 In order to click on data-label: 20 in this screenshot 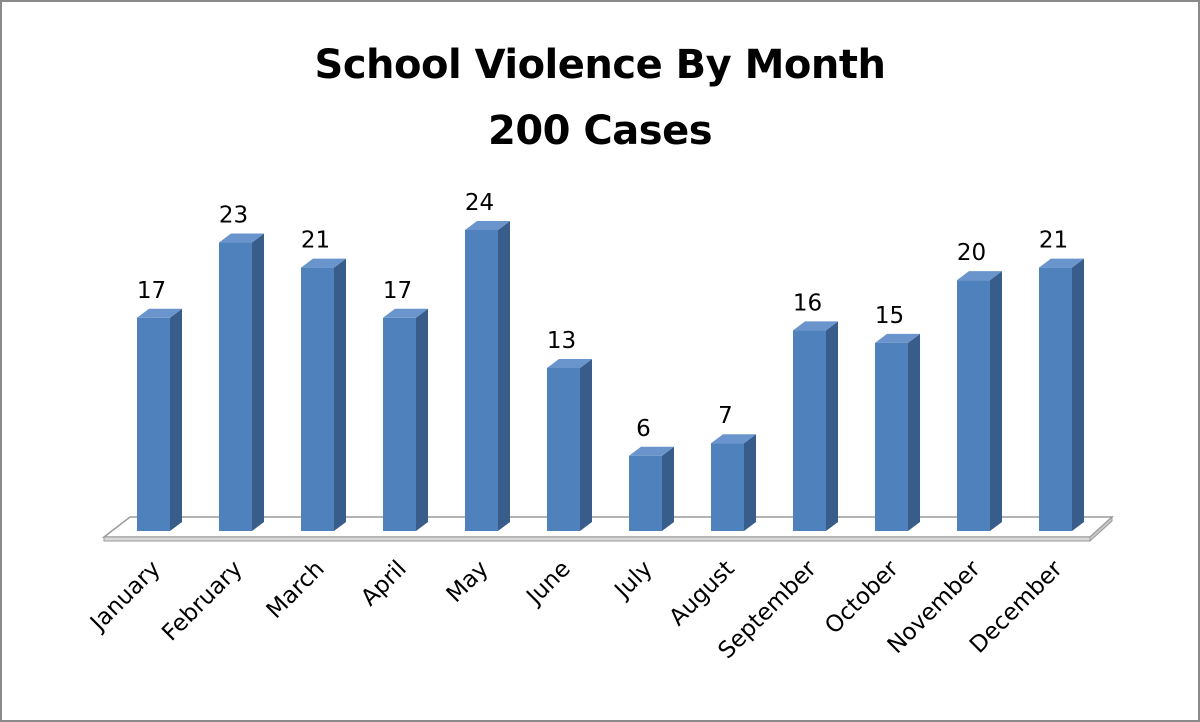, I will do `click(971, 253)`.